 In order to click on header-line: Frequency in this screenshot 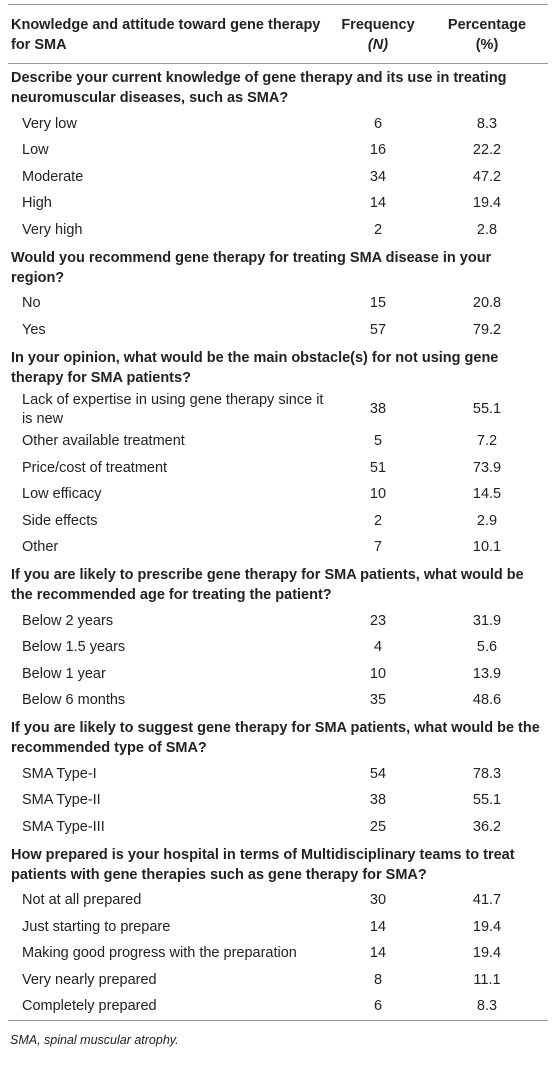, I will do `click(378, 25)`.